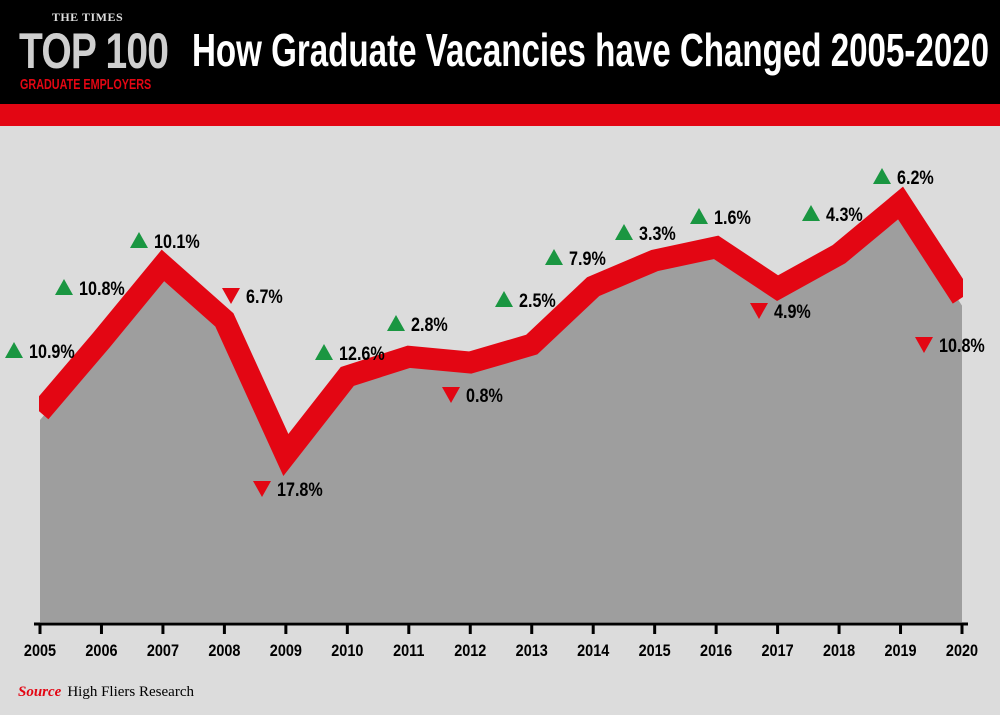  I want to click on x-tick-label: 2018, so click(839, 651).